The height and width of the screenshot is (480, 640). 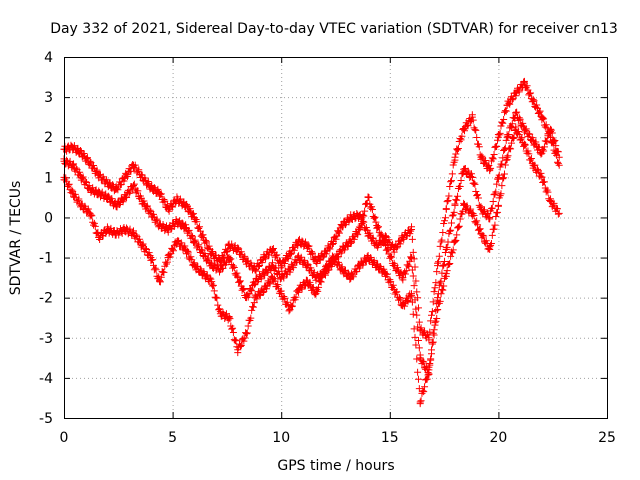 What do you see at coordinates (390, 438) in the screenshot?
I see `x-tick-label: 15` at bounding box center [390, 438].